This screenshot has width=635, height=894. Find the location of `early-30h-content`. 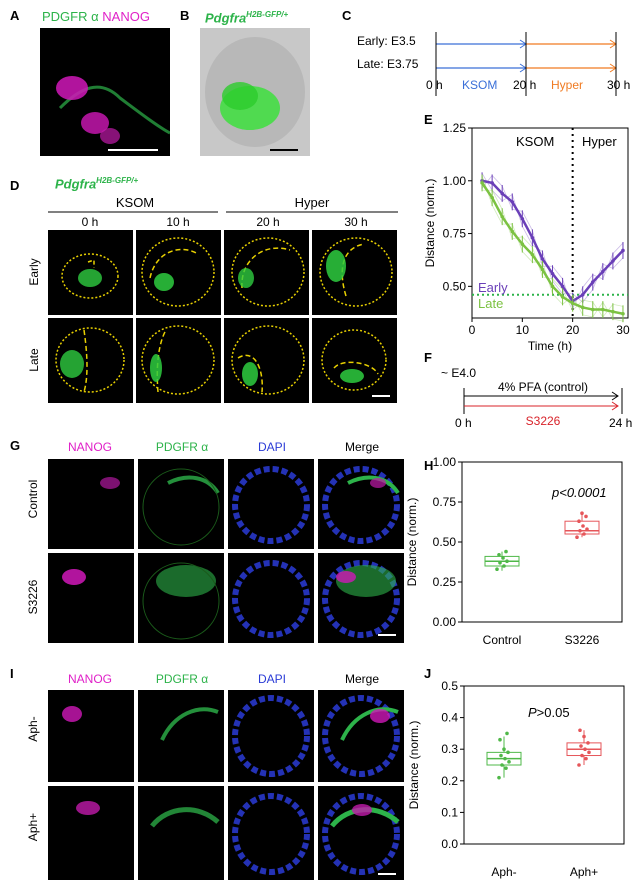

early-30h-content is located at coordinates (356, 272).